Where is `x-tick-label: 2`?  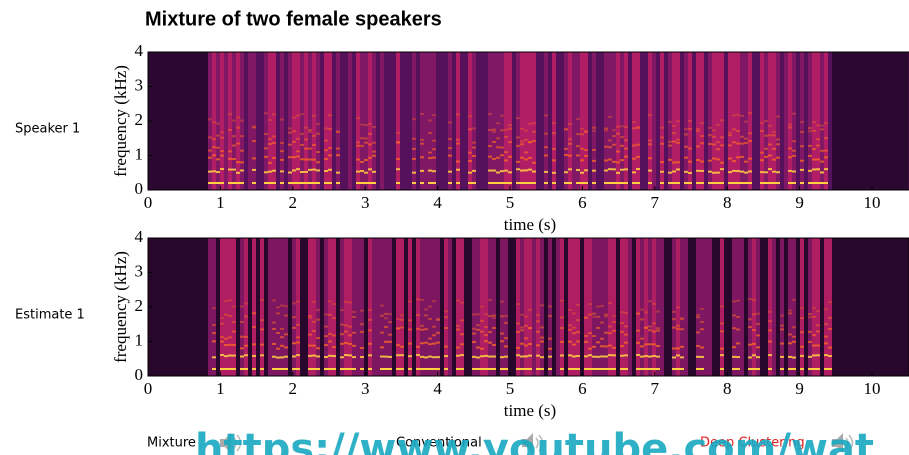
x-tick-label: 2 is located at coordinates (293, 202).